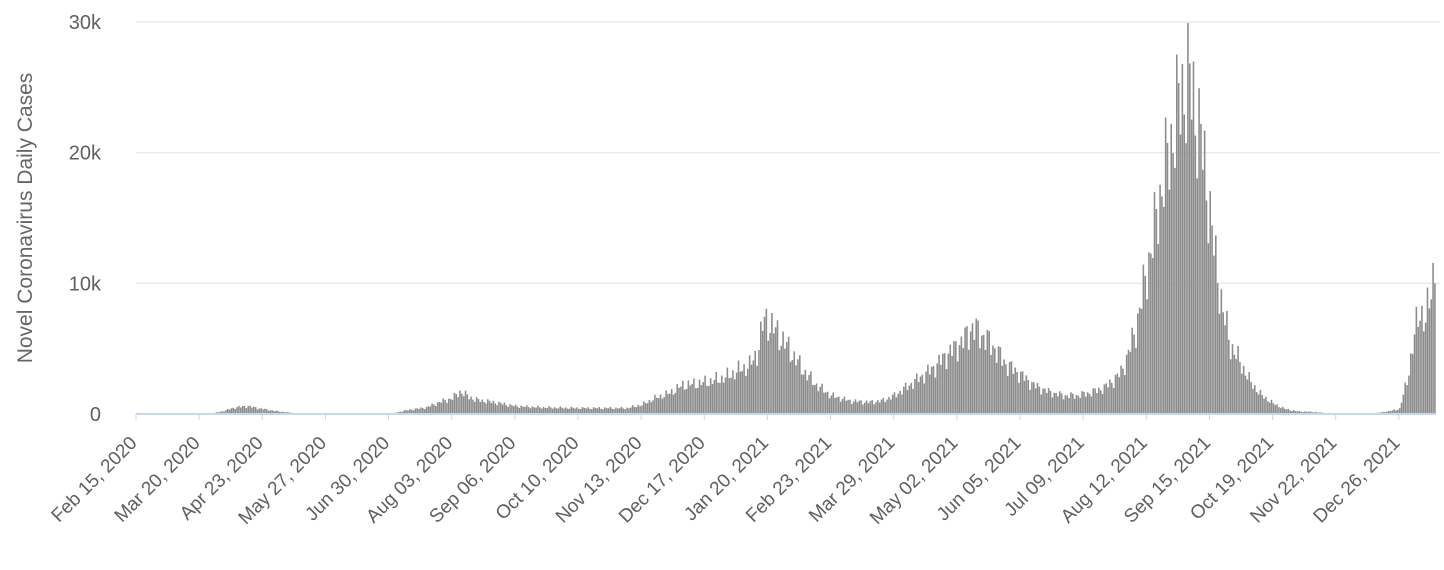  I want to click on y-axis-label: Novel Coronavirus Daily Cases, so click(25, 218).